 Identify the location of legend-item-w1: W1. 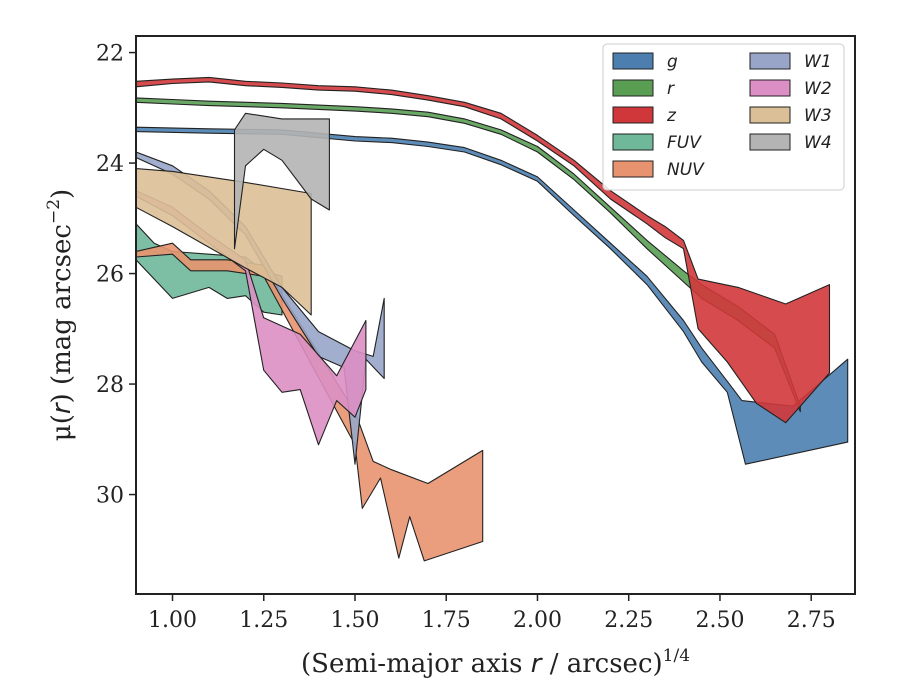
(790, 62).